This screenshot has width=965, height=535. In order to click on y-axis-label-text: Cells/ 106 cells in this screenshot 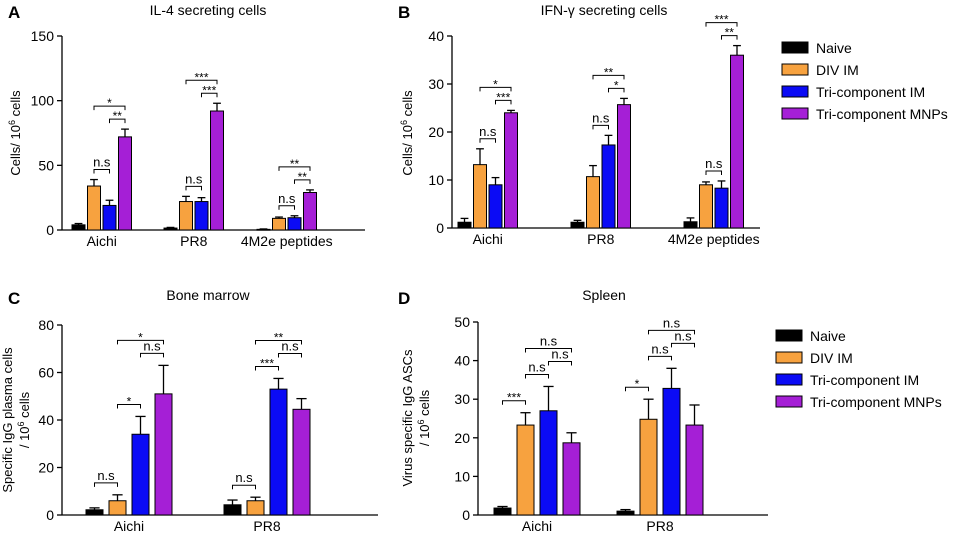, I will do `click(15, 133)`.